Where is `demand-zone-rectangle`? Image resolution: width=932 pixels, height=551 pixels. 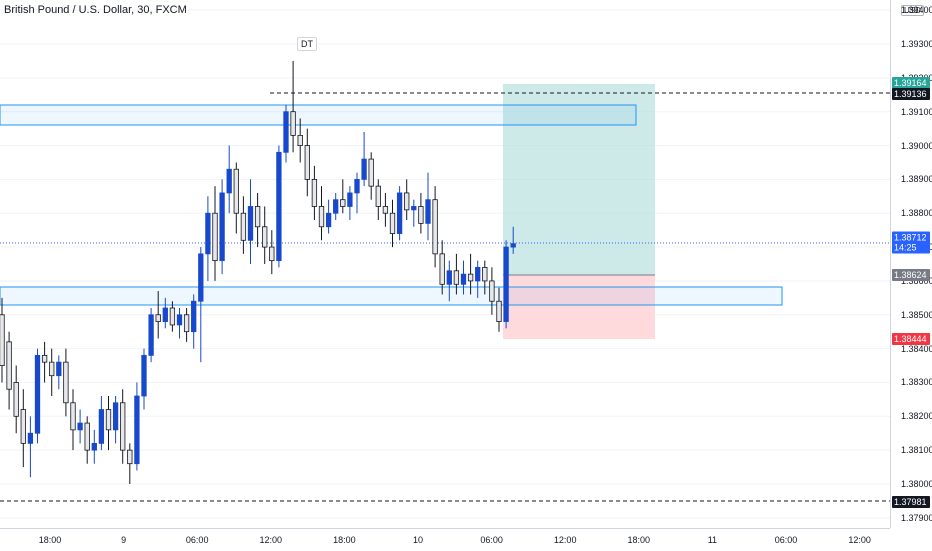
demand-zone-rectangle is located at coordinates (391, 296).